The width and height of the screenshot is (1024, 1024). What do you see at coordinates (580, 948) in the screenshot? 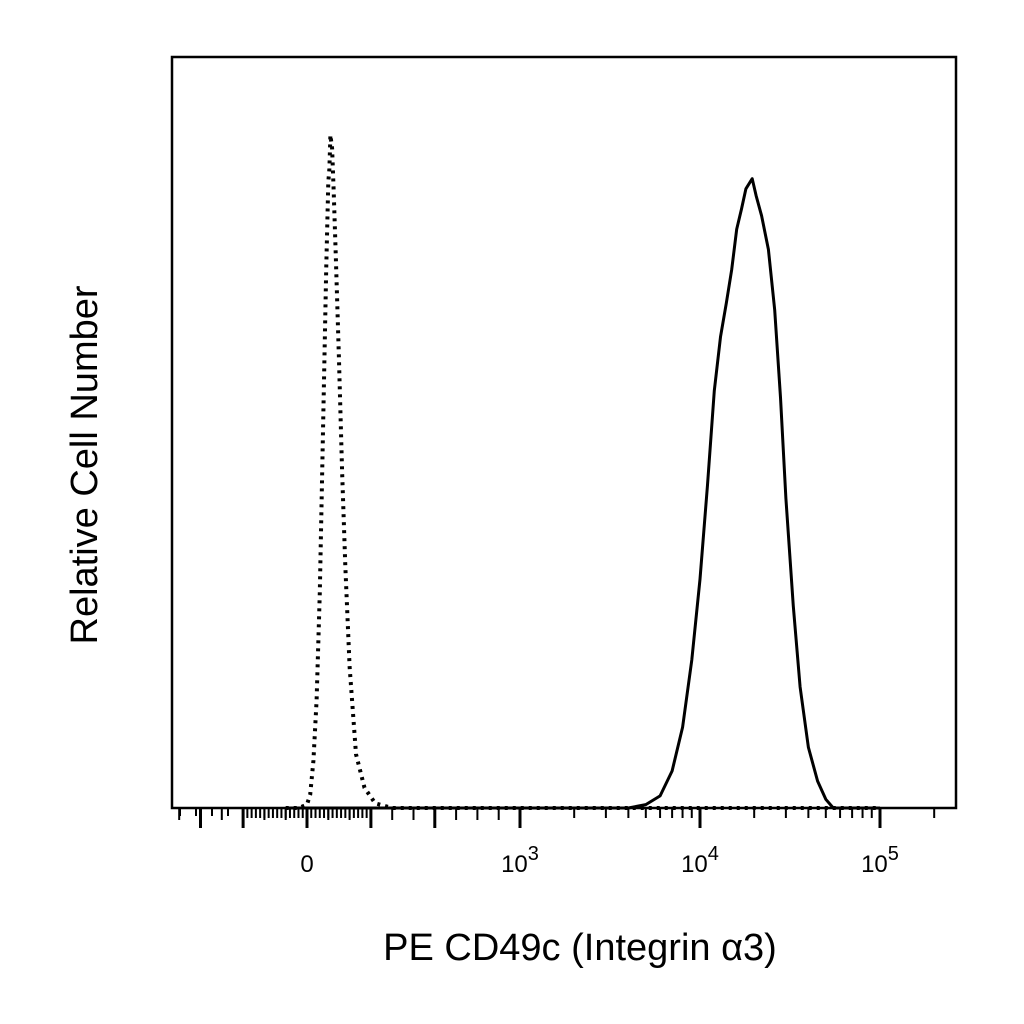
I see `x-axis-label: PE CD49c (Integrin α3)` at bounding box center [580, 948].